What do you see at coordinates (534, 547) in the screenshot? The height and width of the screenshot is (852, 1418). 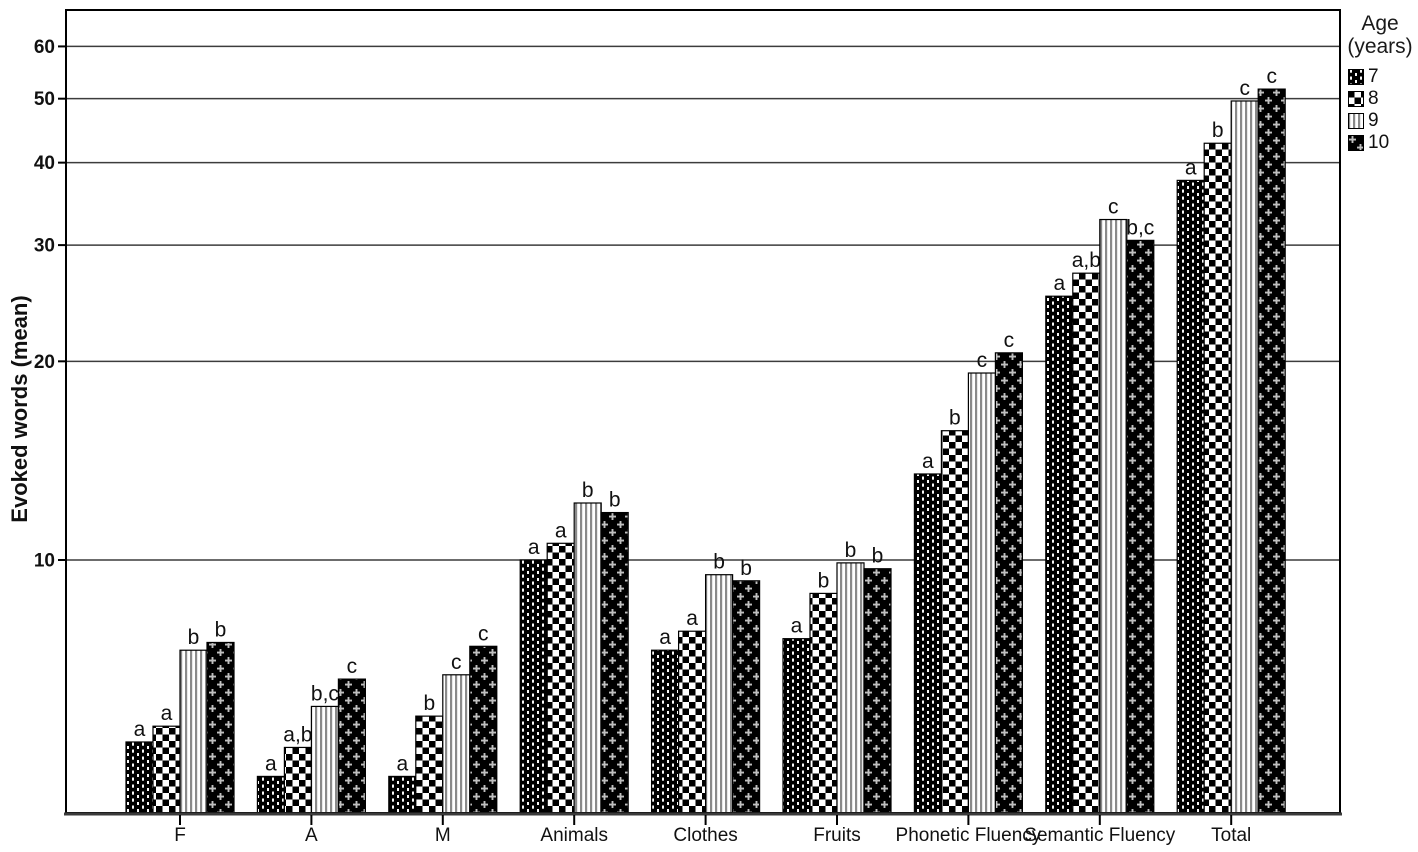 I see `significance-letter-Animals-age7: a` at bounding box center [534, 547].